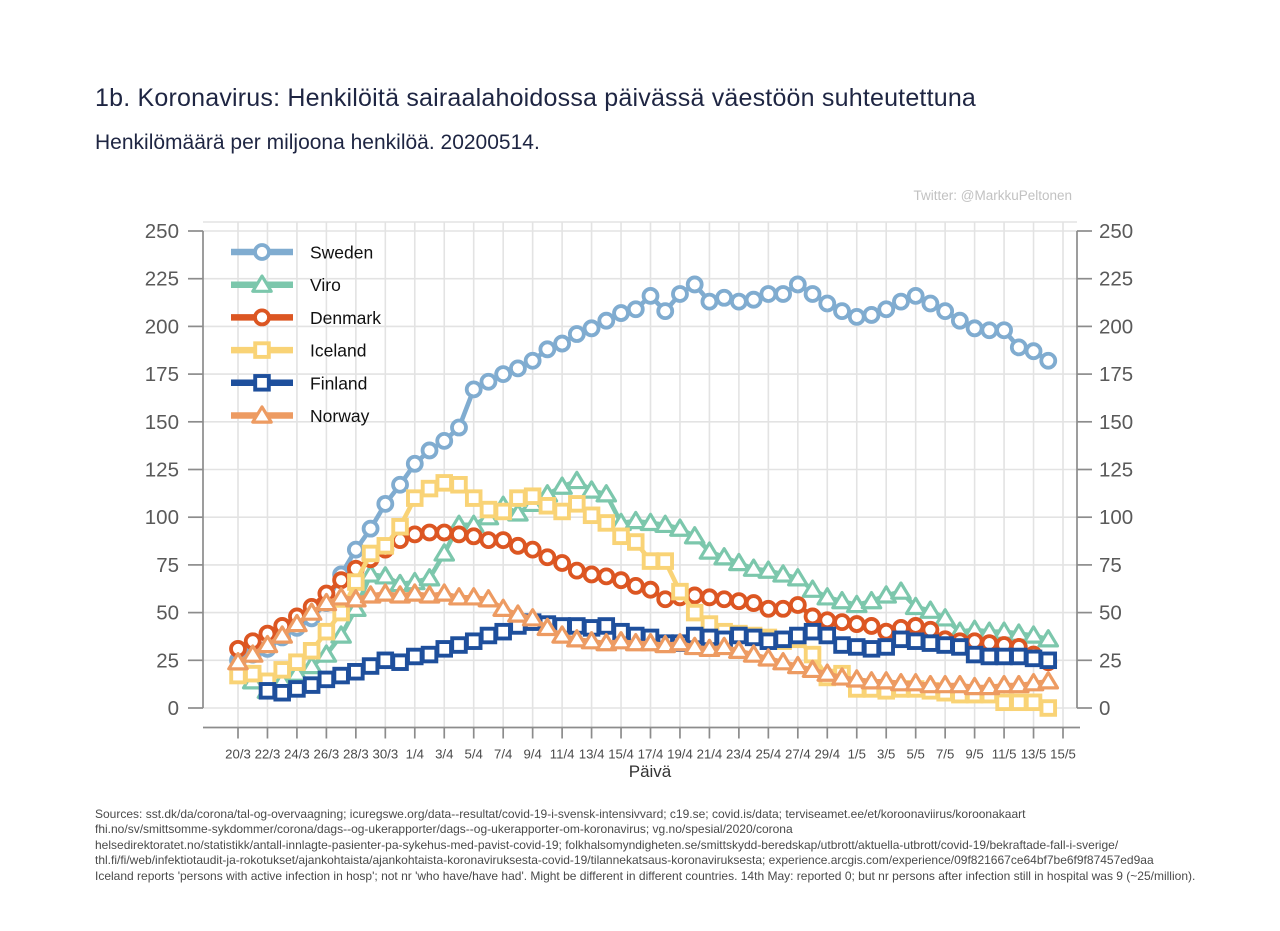 The height and width of the screenshot is (931, 1280). What do you see at coordinates (1063, 754) in the screenshot?
I see `x-tick-label: 15/5` at bounding box center [1063, 754].